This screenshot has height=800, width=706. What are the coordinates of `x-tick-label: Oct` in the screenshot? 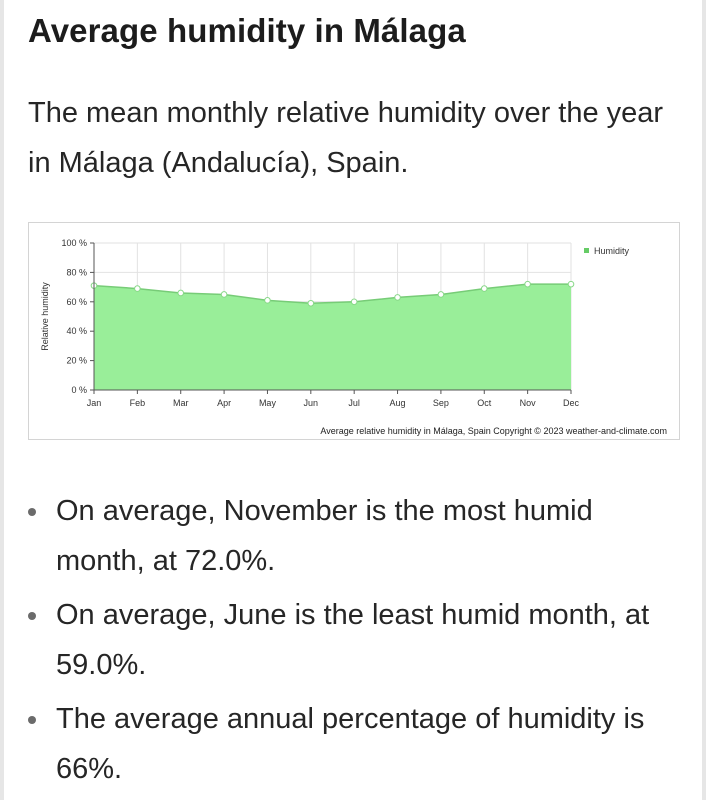 It's located at (484, 403).